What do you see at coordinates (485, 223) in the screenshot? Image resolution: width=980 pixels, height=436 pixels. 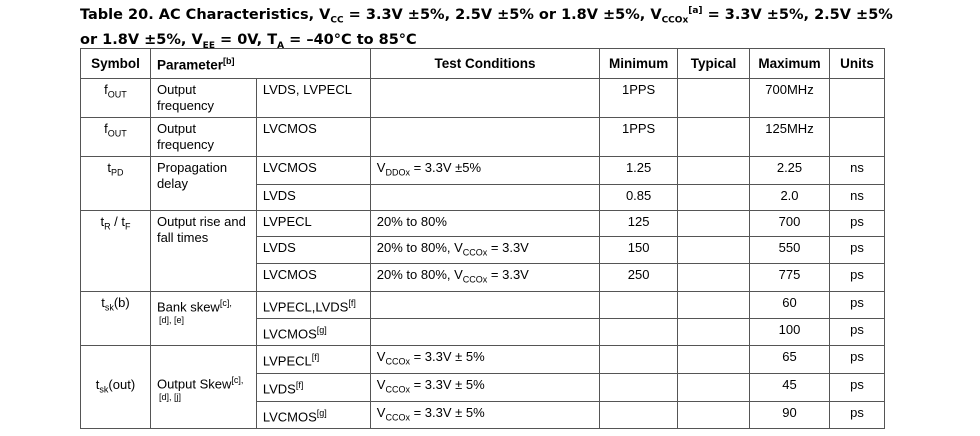 I see `conditions-cell: 20% to 80%` at bounding box center [485, 223].